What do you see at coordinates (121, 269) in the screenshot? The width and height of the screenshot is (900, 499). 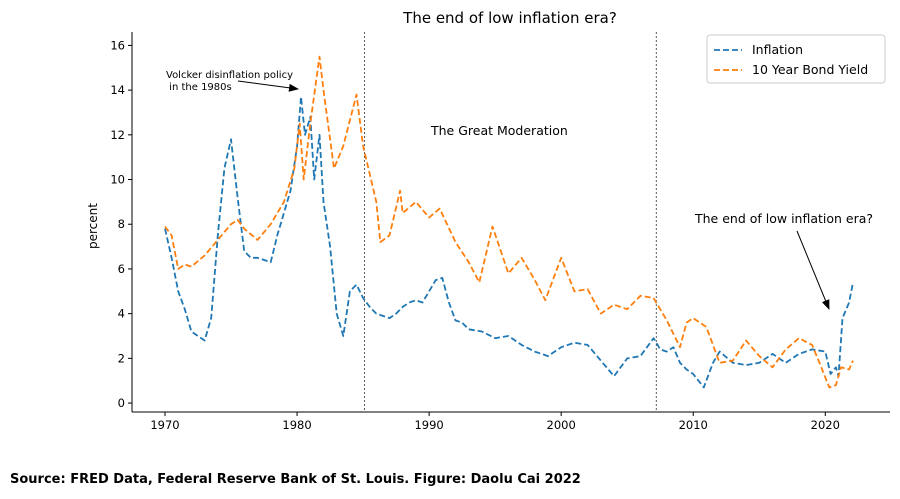 I see `y-tick-label: 6` at bounding box center [121, 269].